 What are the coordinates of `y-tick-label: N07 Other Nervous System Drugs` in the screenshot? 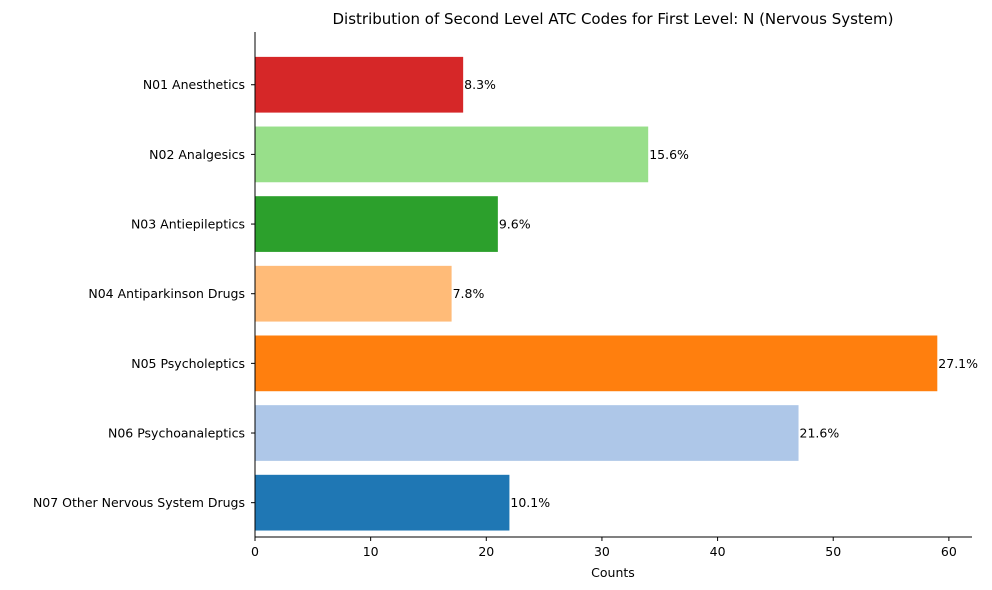 It's located at (139, 502).